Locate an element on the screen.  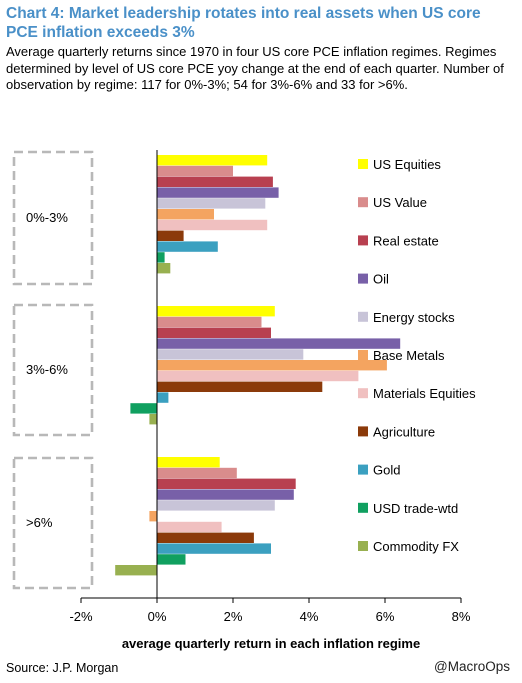
legend-label: Gold is located at coordinates (386, 470).